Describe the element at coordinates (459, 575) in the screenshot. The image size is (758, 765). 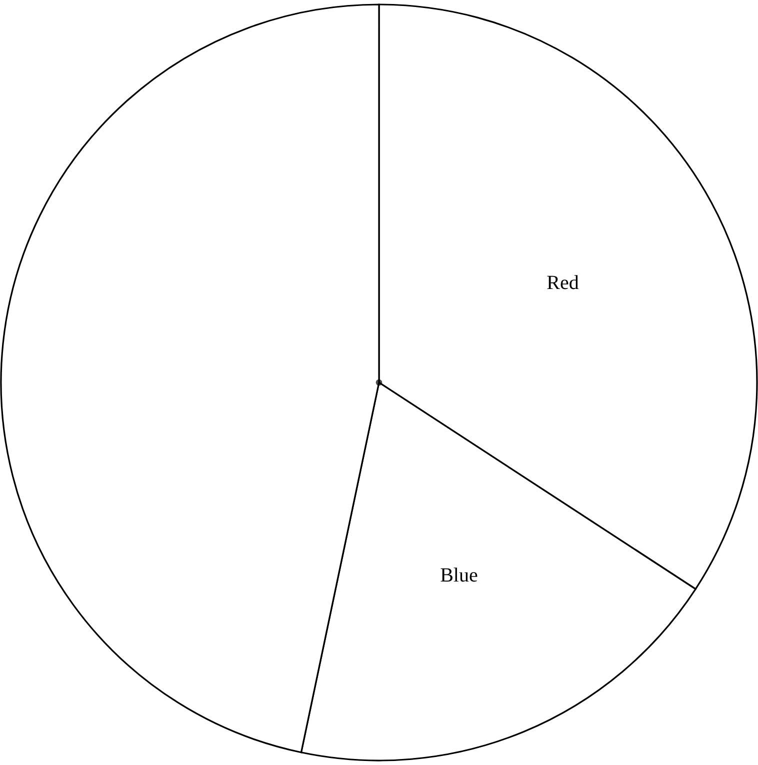
I see `slice-label: Blue` at that location.